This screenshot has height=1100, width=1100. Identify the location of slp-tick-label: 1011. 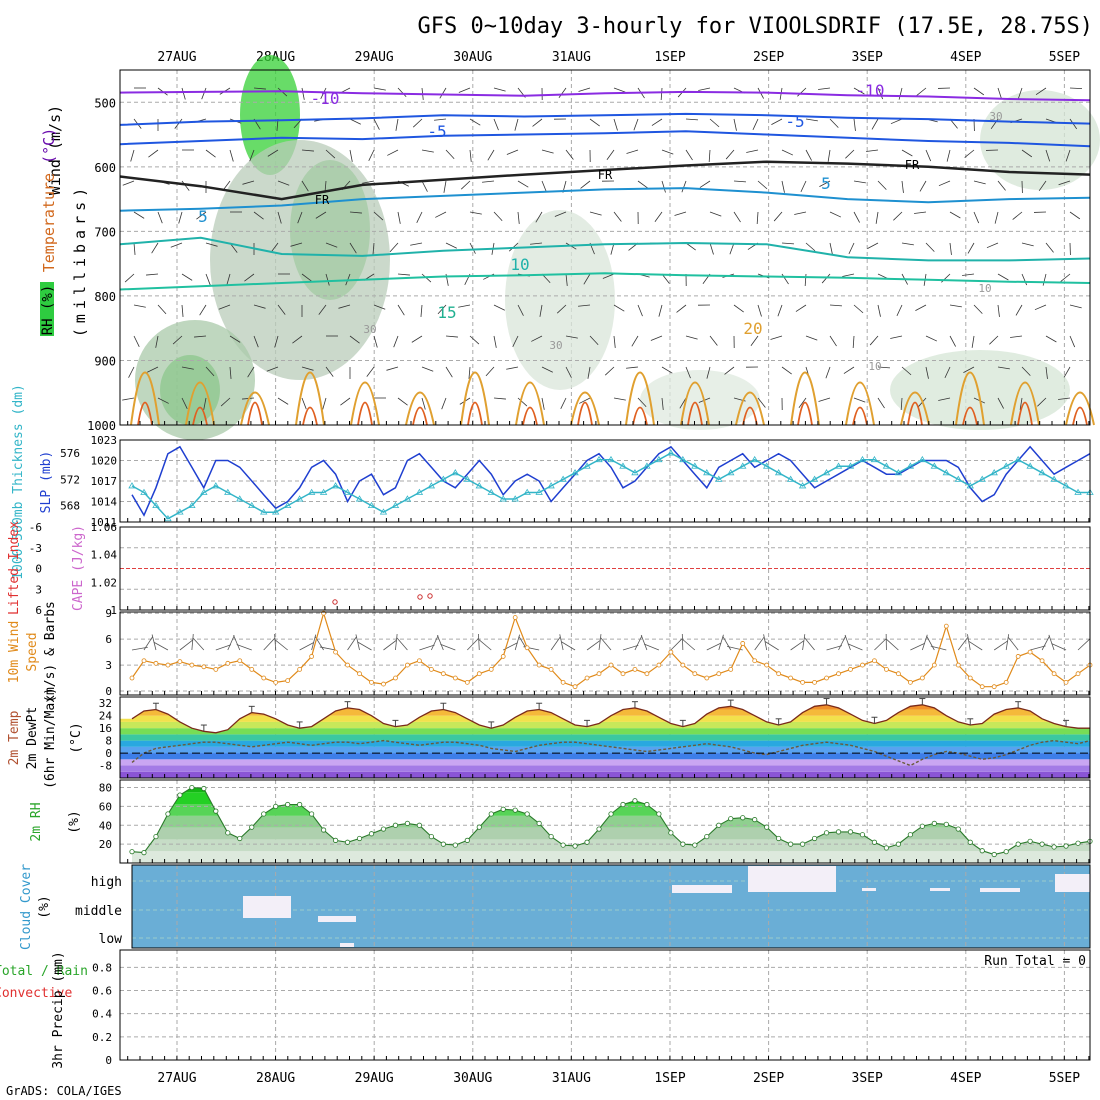
(104, 522).